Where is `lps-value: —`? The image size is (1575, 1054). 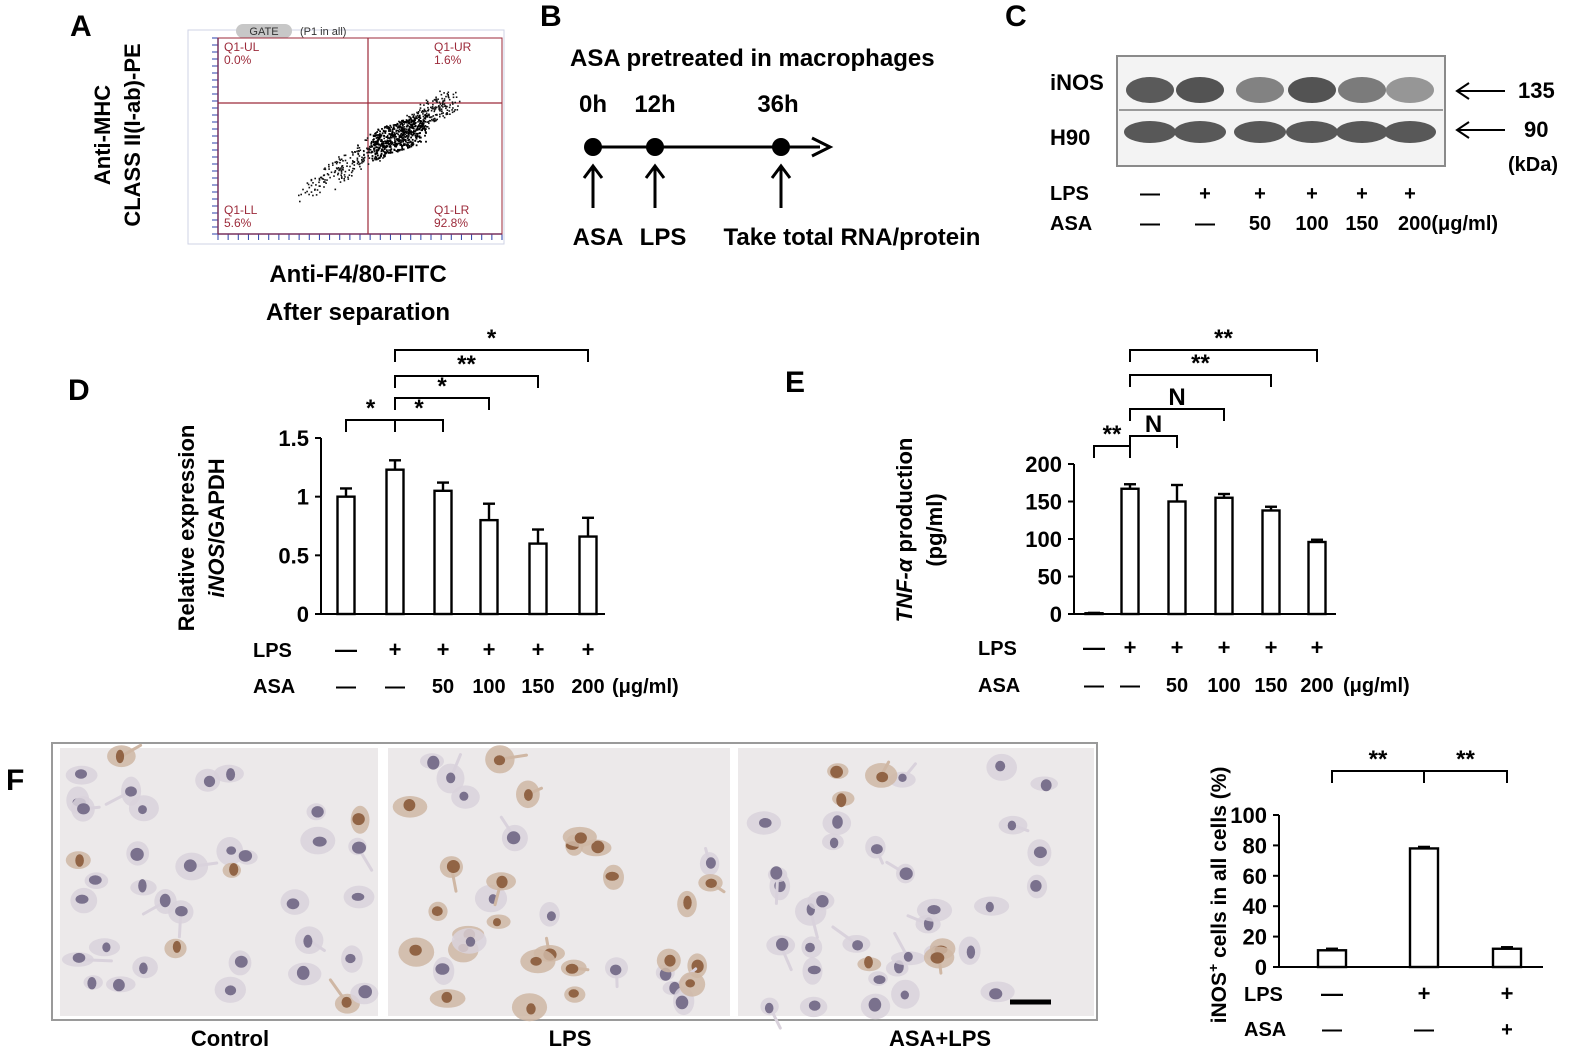 lps-value: — is located at coordinates (1094, 647).